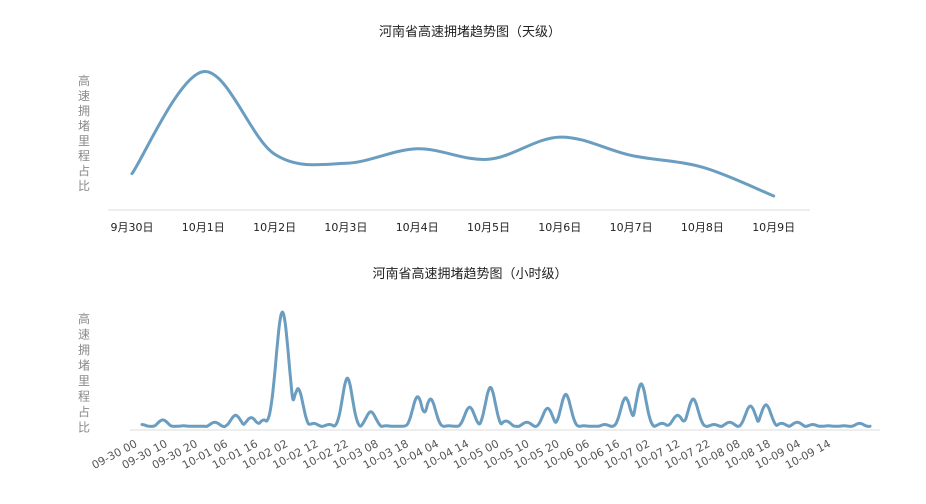 Image resolution: width=926 pixels, height=504 pixels. I want to click on daily-tick-label: 10月7日, so click(631, 227).